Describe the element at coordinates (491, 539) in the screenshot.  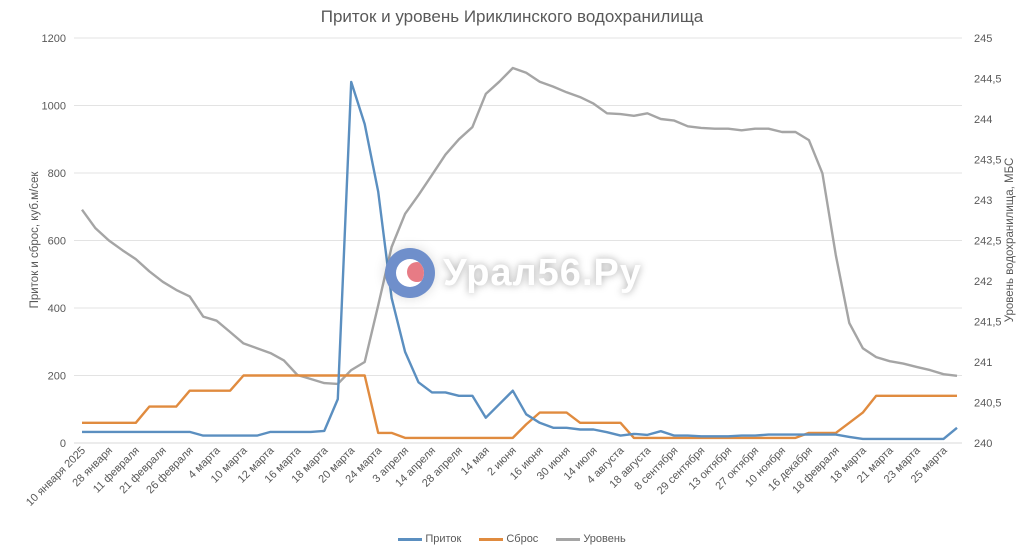
I see `legend-swatch-outflow` at that location.